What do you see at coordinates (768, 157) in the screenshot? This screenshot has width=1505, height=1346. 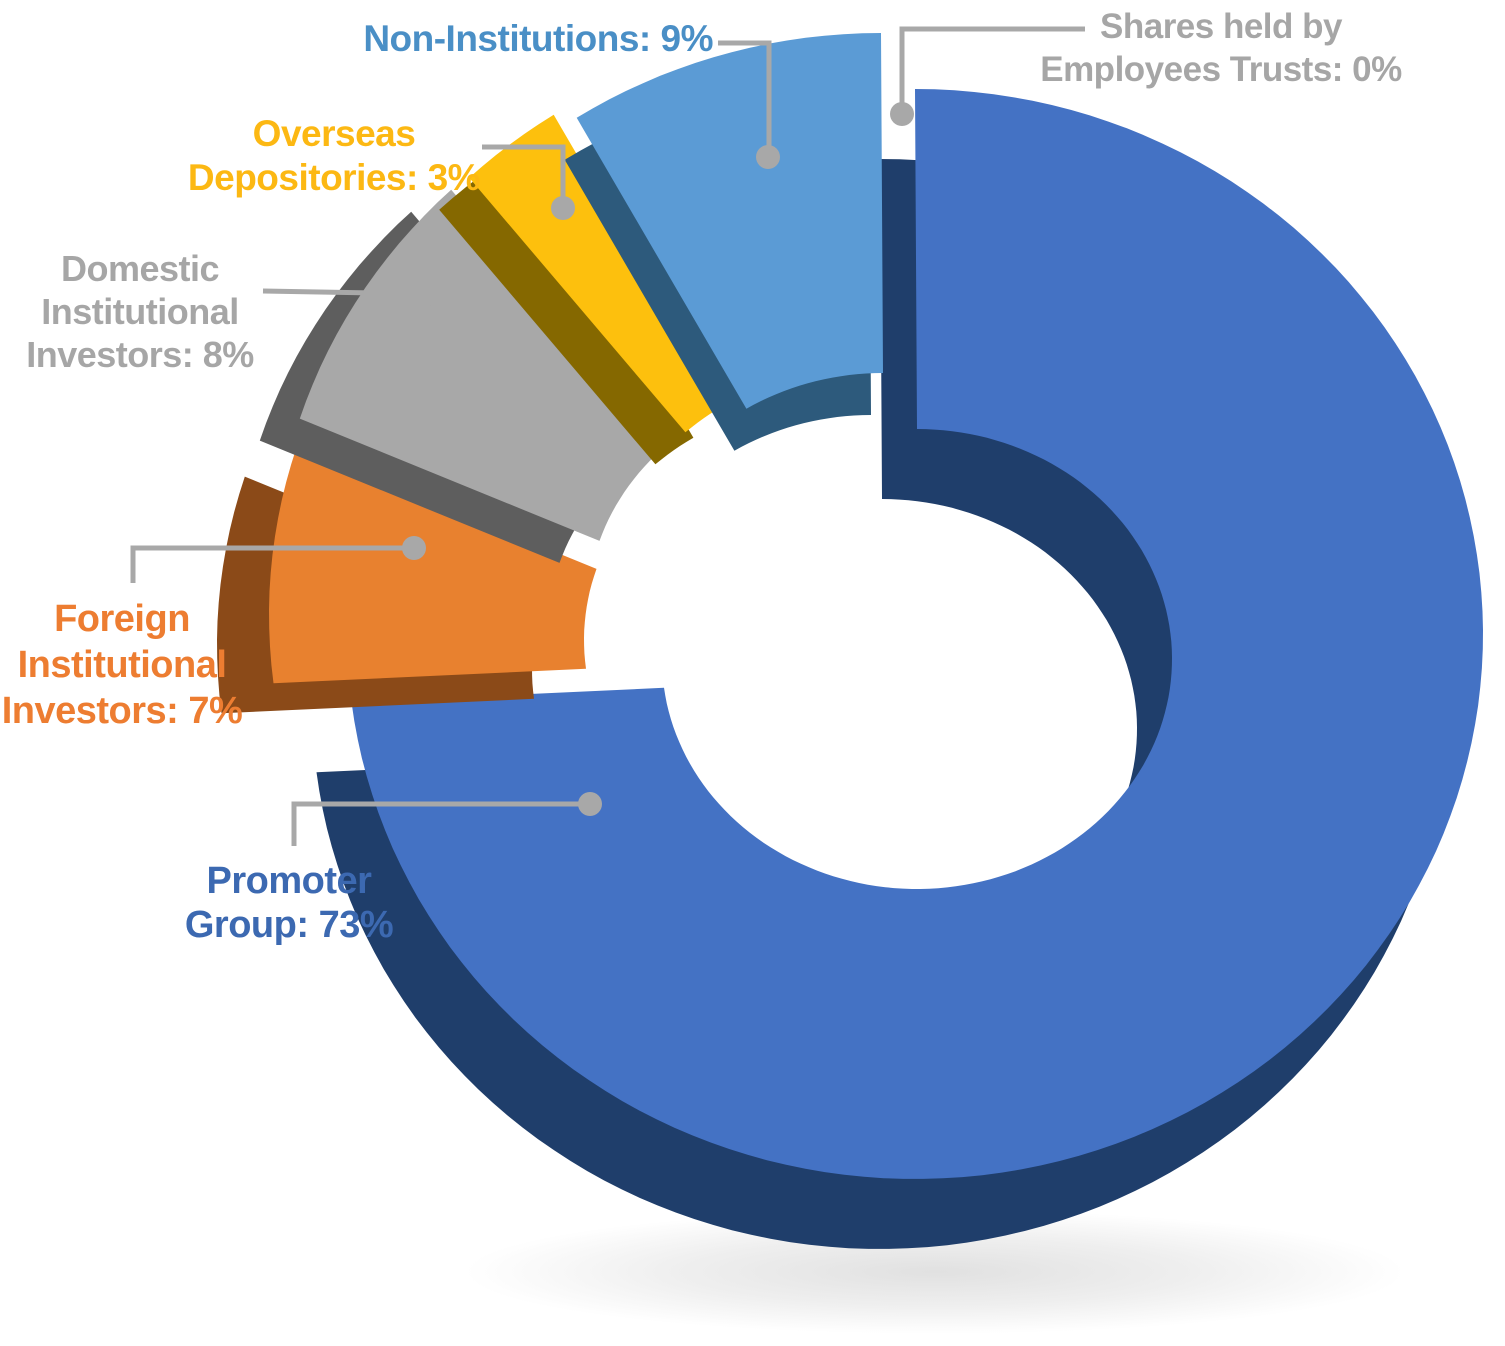 I see `leader-dot-non_inst` at bounding box center [768, 157].